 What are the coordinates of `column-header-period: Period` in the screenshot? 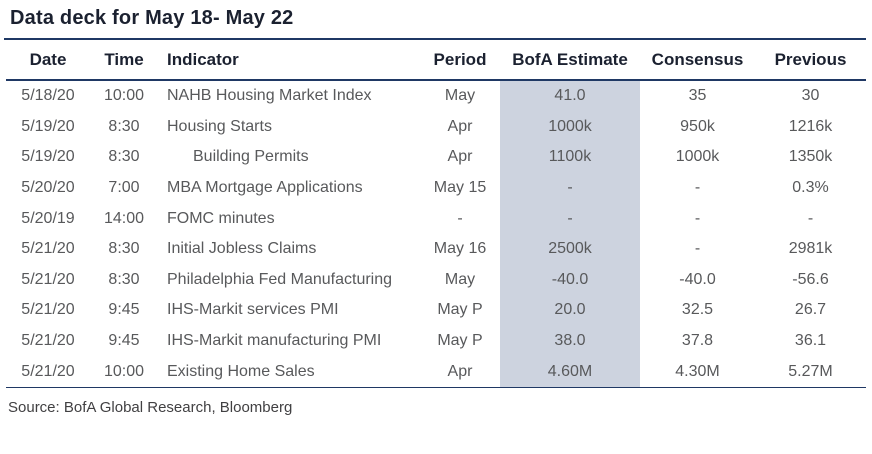 It's located at (460, 60).